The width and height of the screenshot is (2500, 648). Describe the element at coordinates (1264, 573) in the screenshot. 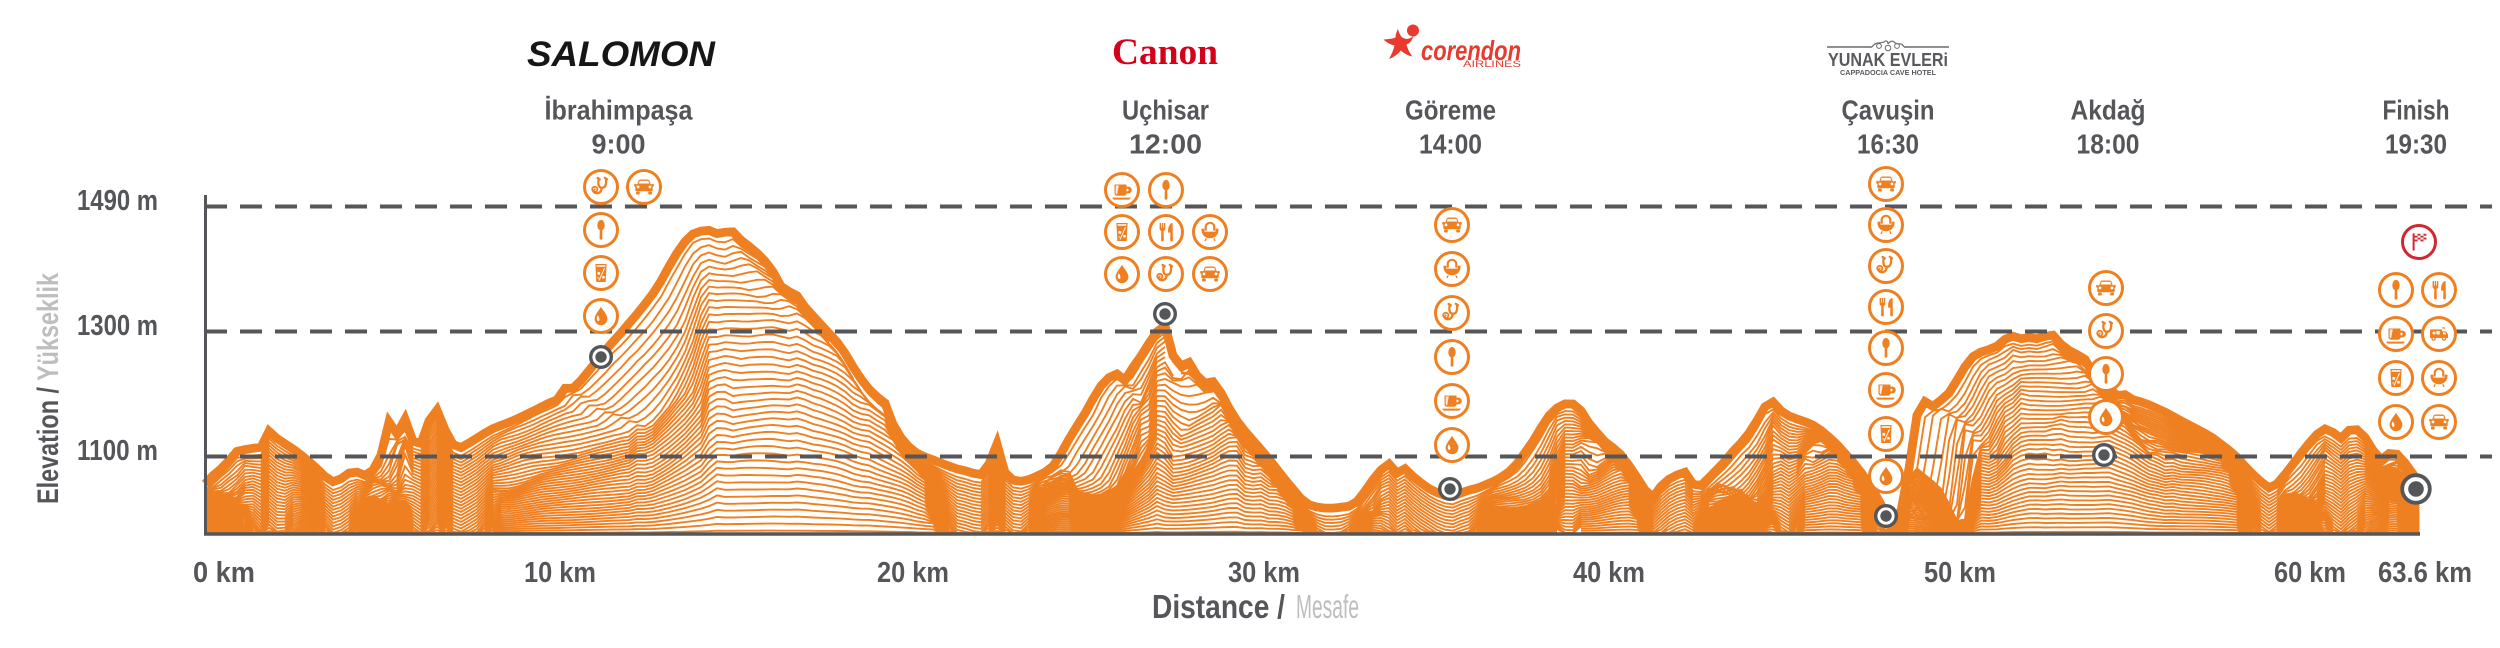

I see `svg-text: 30 km` at that location.